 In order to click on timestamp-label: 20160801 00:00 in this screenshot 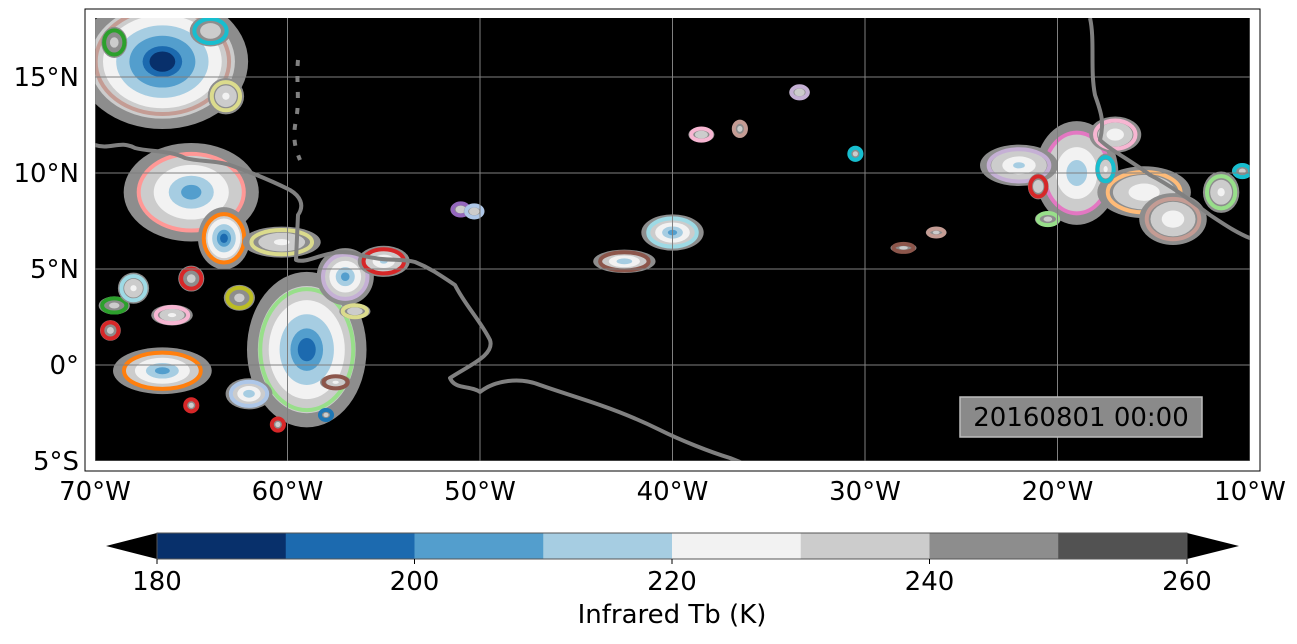, I will do `click(1081, 418)`.